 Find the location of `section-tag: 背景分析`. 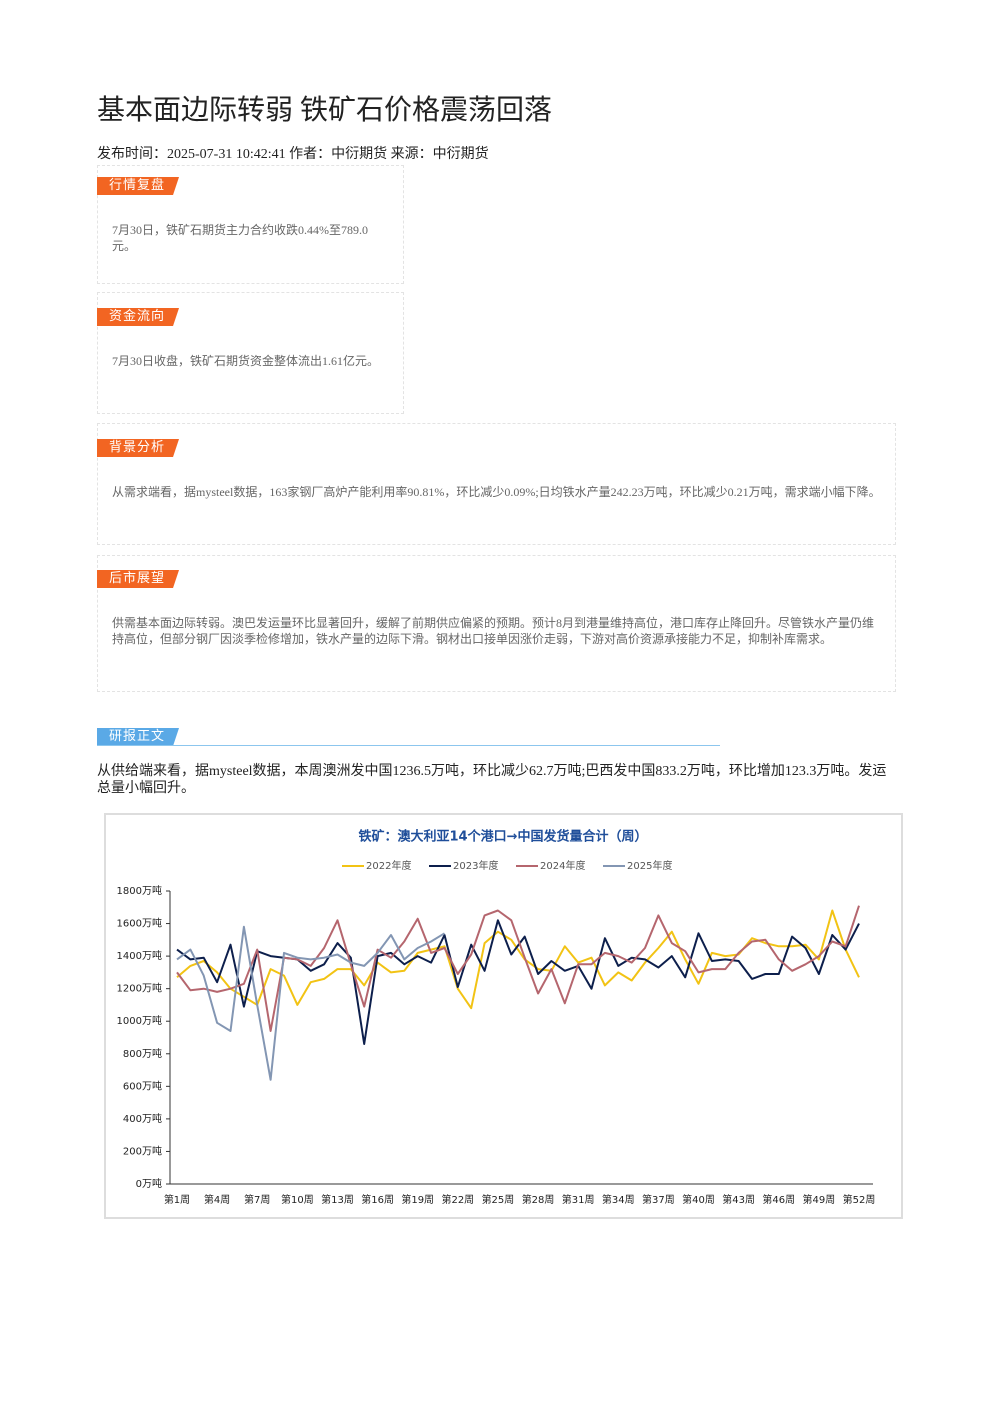

section-tag: 背景分析 is located at coordinates (138, 448).